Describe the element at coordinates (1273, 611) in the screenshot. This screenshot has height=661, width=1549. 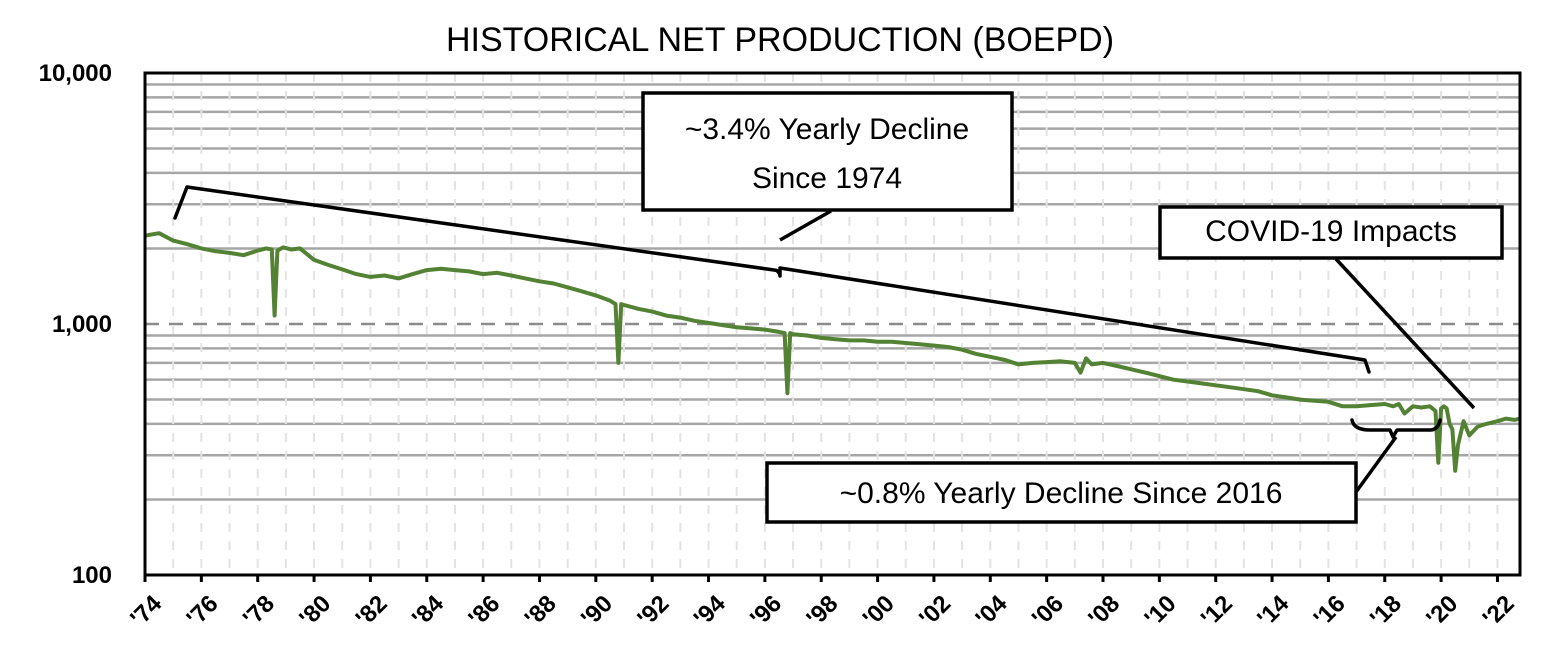
I see `x-tick-label: '14` at that location.